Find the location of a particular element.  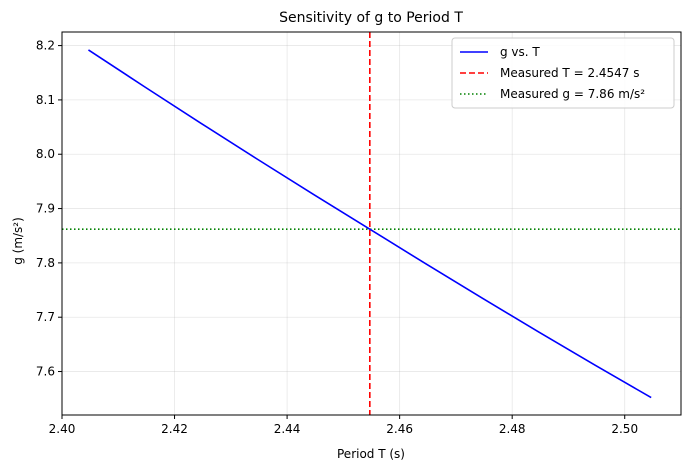

y-tick-label: 7.9 is located at coordinates (45, 209).